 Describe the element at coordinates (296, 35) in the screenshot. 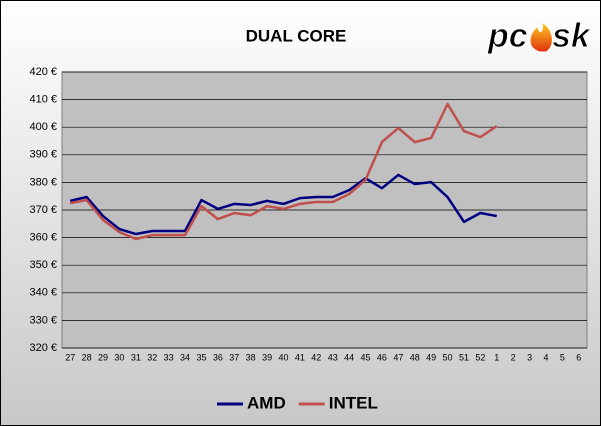

I see `chart-title: DUAL CORE` at that location.